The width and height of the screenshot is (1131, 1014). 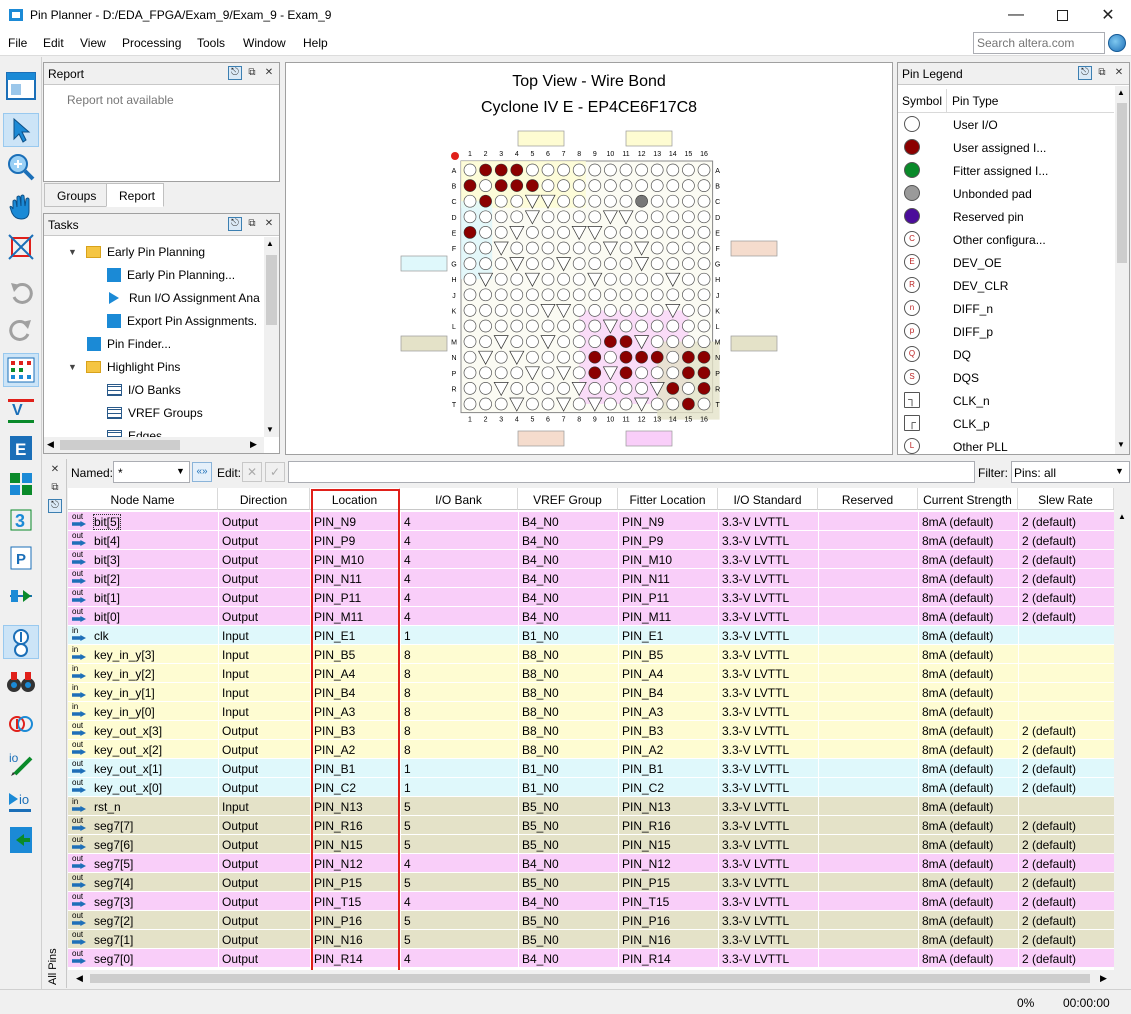 I want to click on search-input, so click(x=1039, y=43).